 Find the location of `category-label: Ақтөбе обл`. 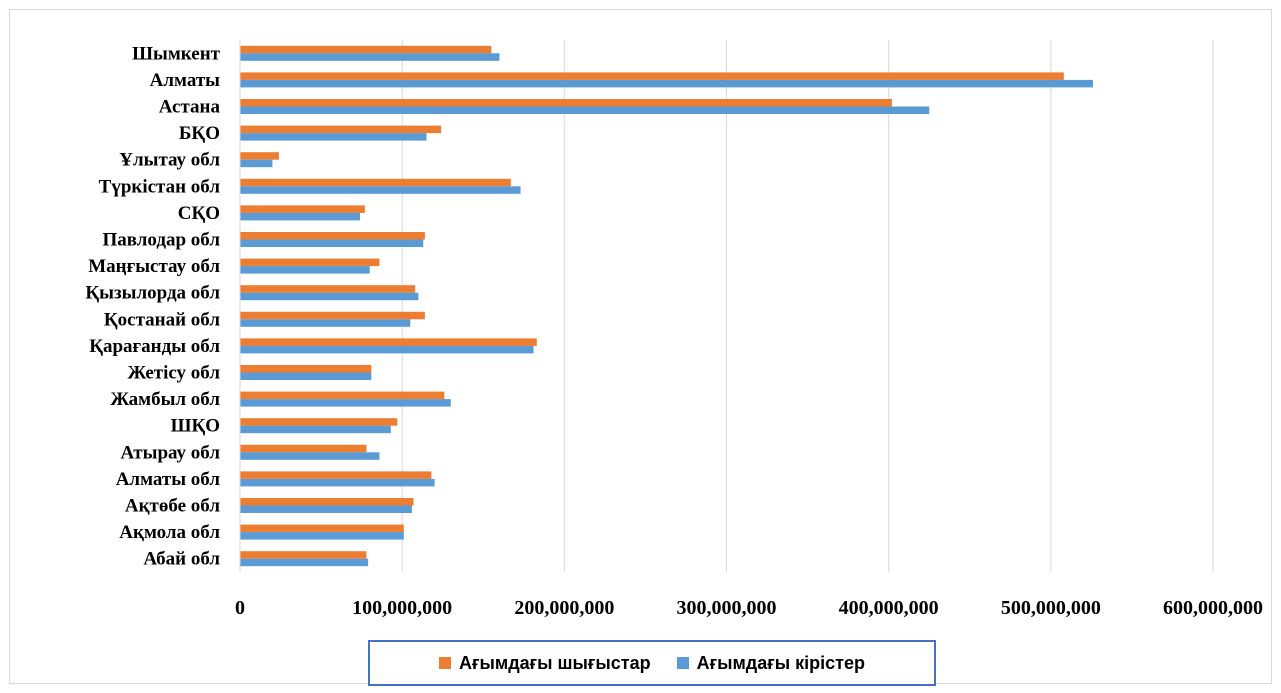

category-label: Ақтөбе обл is located at coordinates (172, 506).